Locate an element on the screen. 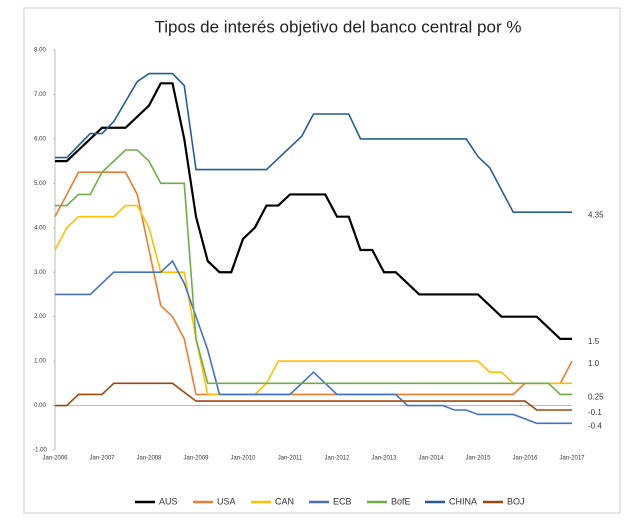 This screenshot has width=640, height=521. legend-label: BOJ is located at coordinates (516, 501).